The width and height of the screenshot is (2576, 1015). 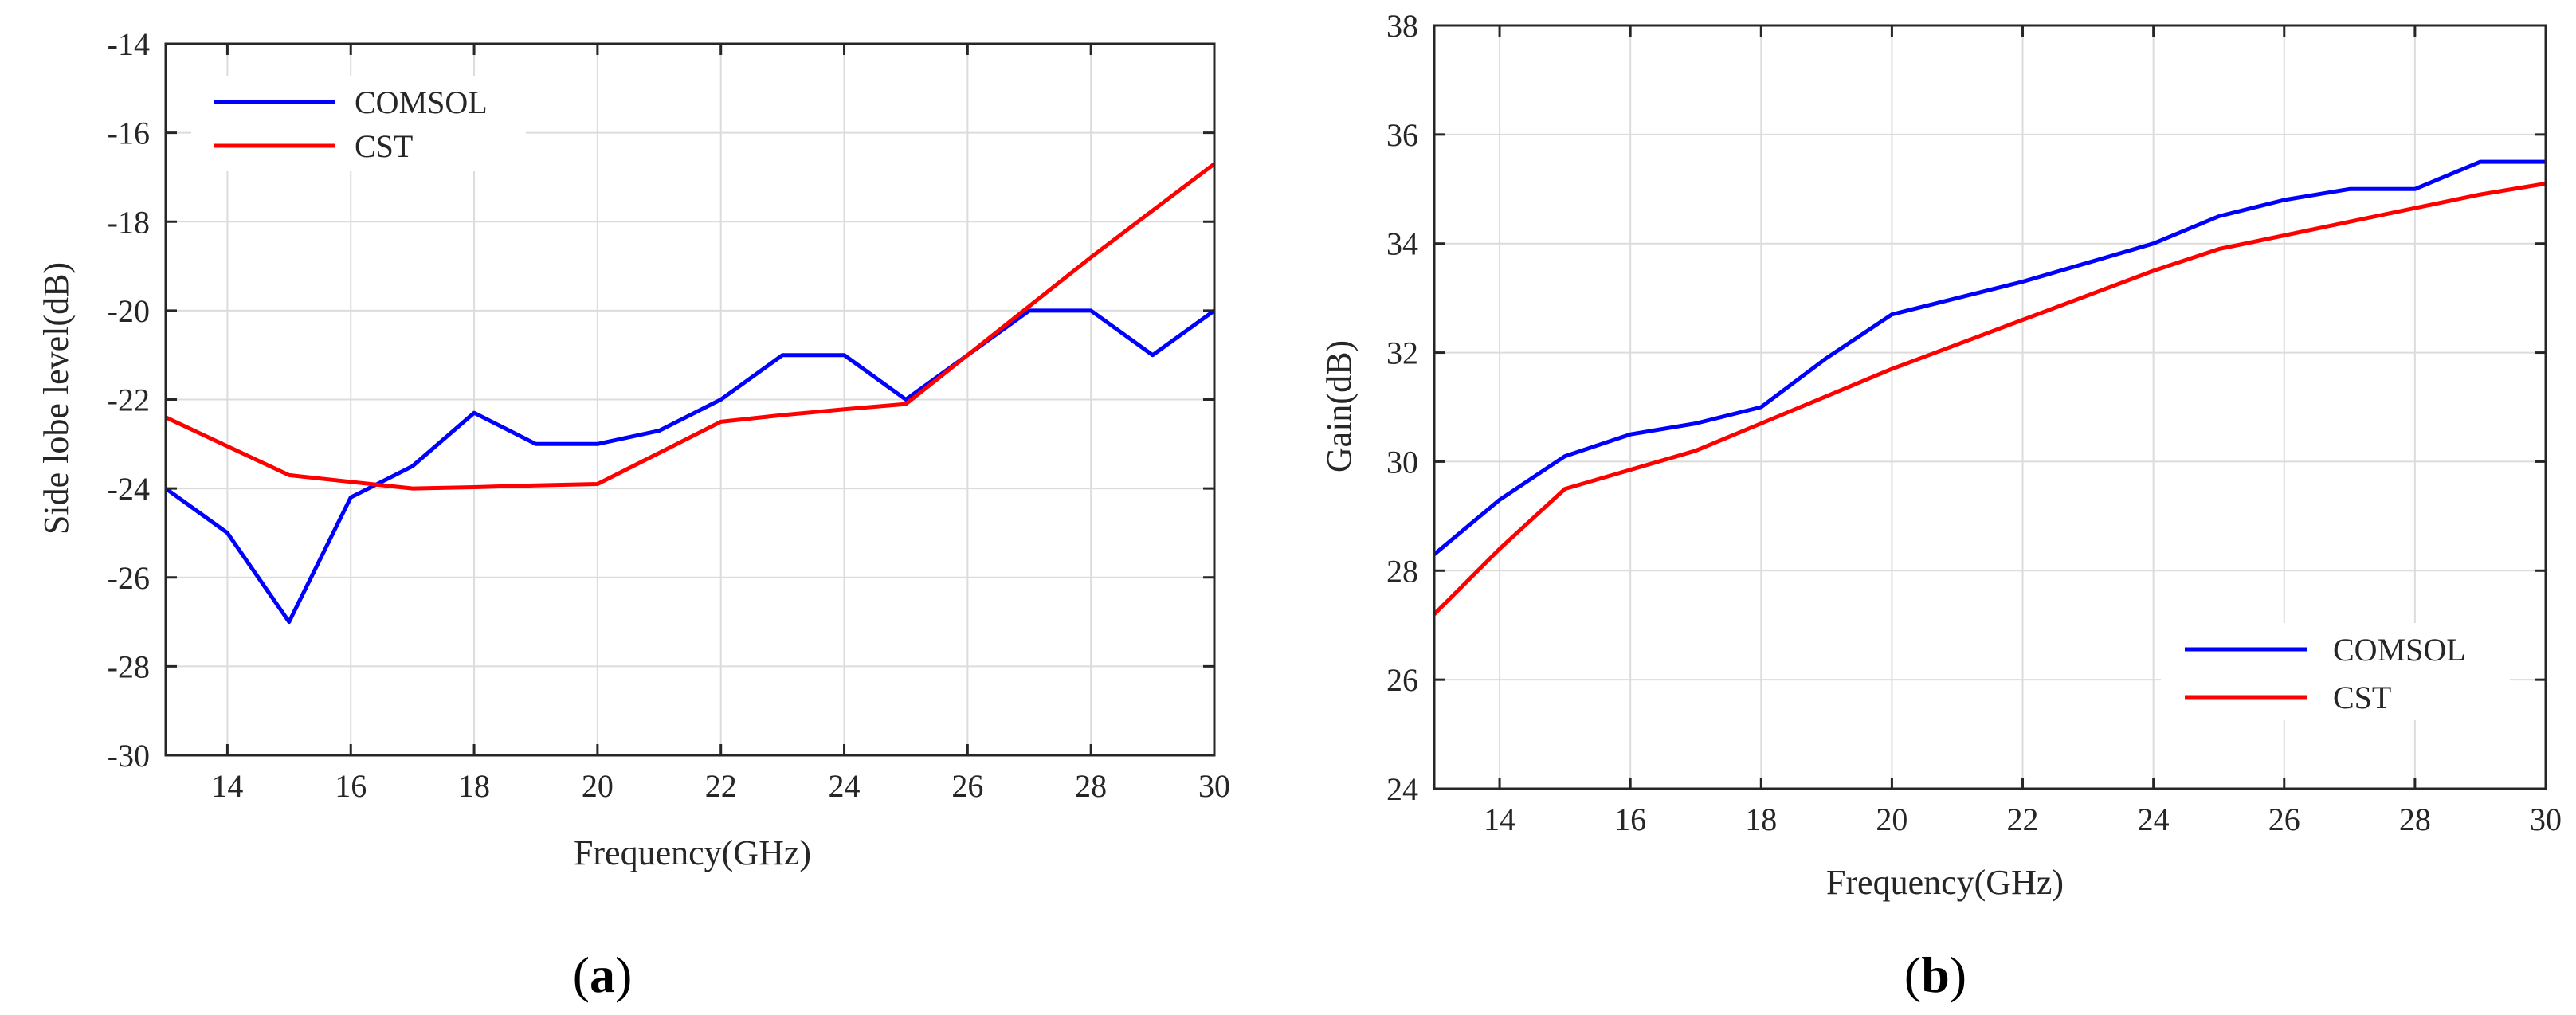 What do you see at coordinates (1339, 406) in the screenshot?
I see `chart-b-y-axis-label: Gain(dB)` at bounding box center [1339, 406].